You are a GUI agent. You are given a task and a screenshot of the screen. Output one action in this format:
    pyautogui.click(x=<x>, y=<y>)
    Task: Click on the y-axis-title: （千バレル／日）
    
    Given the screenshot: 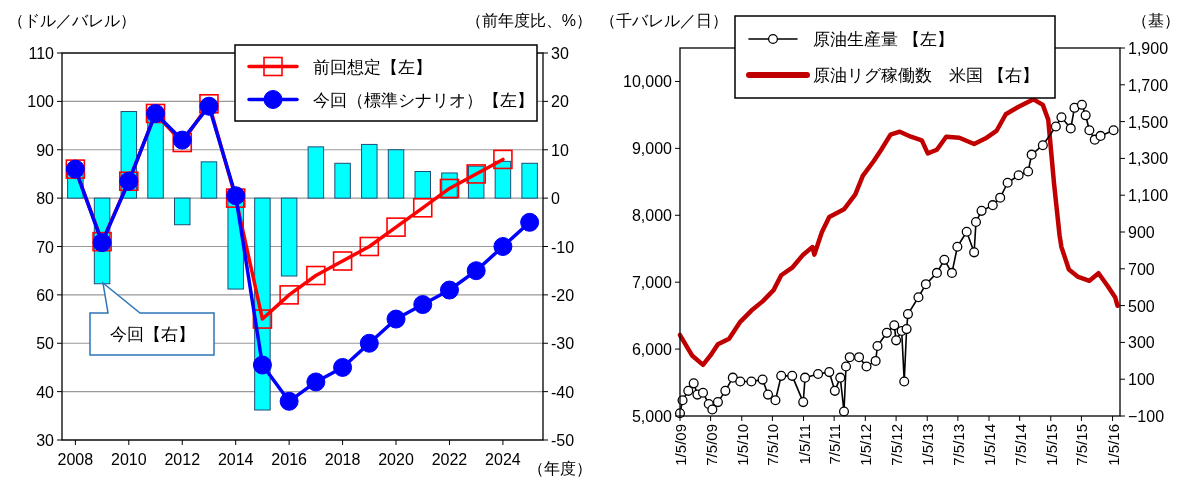 What is the action you would take?
    pyautogui.click(x=664, y=20)
    